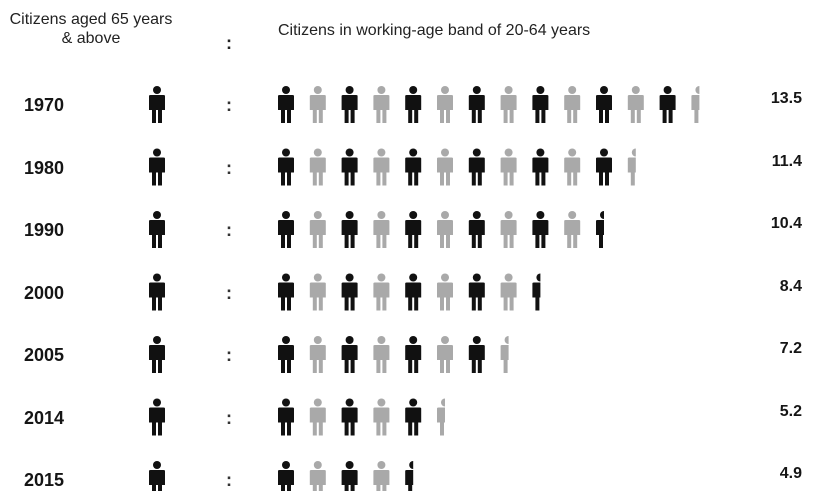  Describe the element at coordinates (44, 167) in the screenshot. I see `year-label: 1980` at that location.